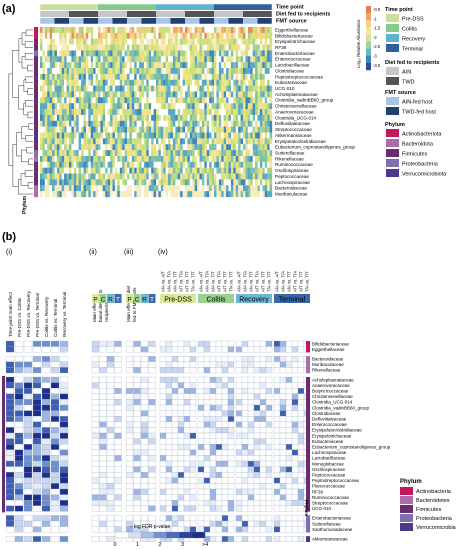 The height and width of the screenshot is (550, 473). I want to click on heatmap-b-row-label: Acholeplasmataceae, so click(333, 379).